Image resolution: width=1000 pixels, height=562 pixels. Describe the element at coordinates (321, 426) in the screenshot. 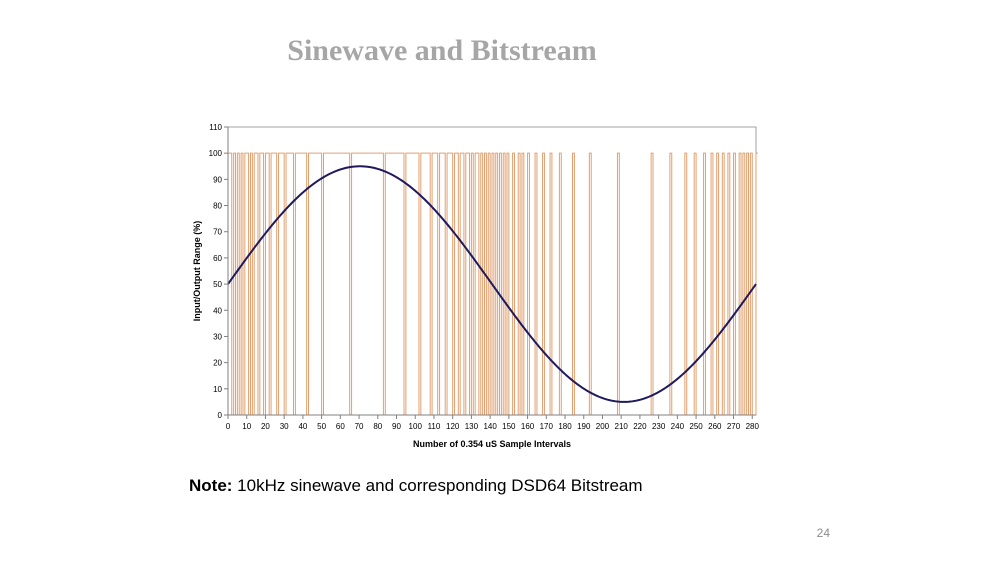

I see `x-tick-label: 50` at that location.